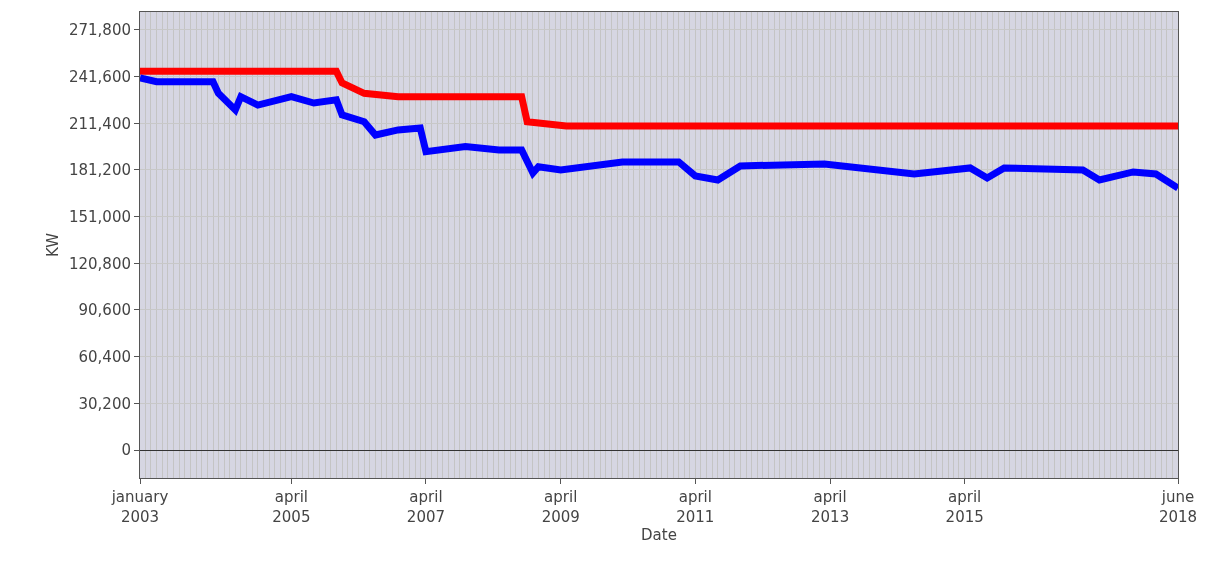  Describe the element at coordinates (99, 76) in the screenshot. I see `y-tick-label: 241,600` at that location.